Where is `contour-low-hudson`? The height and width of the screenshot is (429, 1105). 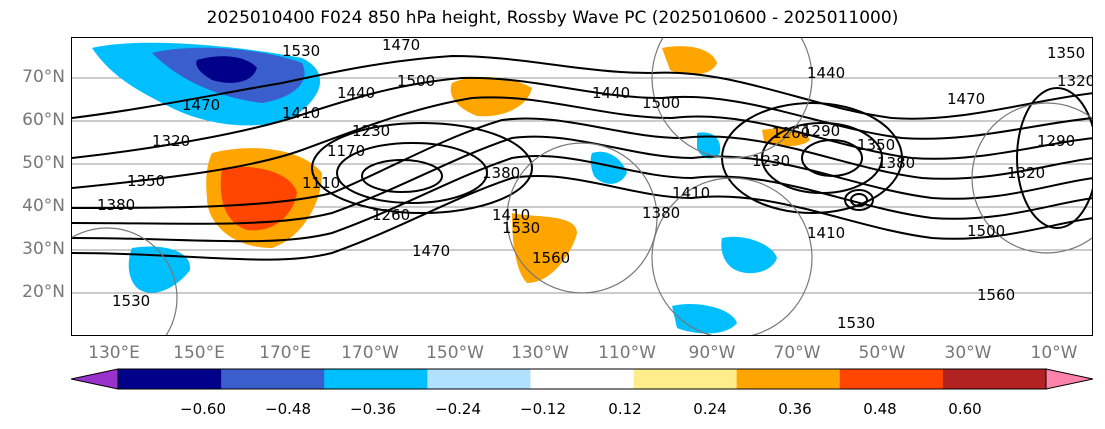 contour-low-hudson is located at coordinates (812, 158).